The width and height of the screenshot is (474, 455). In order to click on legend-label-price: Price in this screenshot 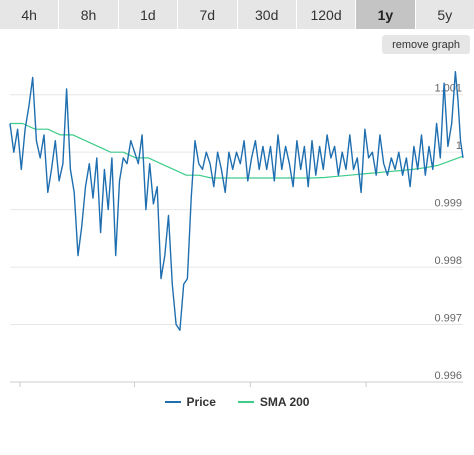, I will do `click(201, 402)`.